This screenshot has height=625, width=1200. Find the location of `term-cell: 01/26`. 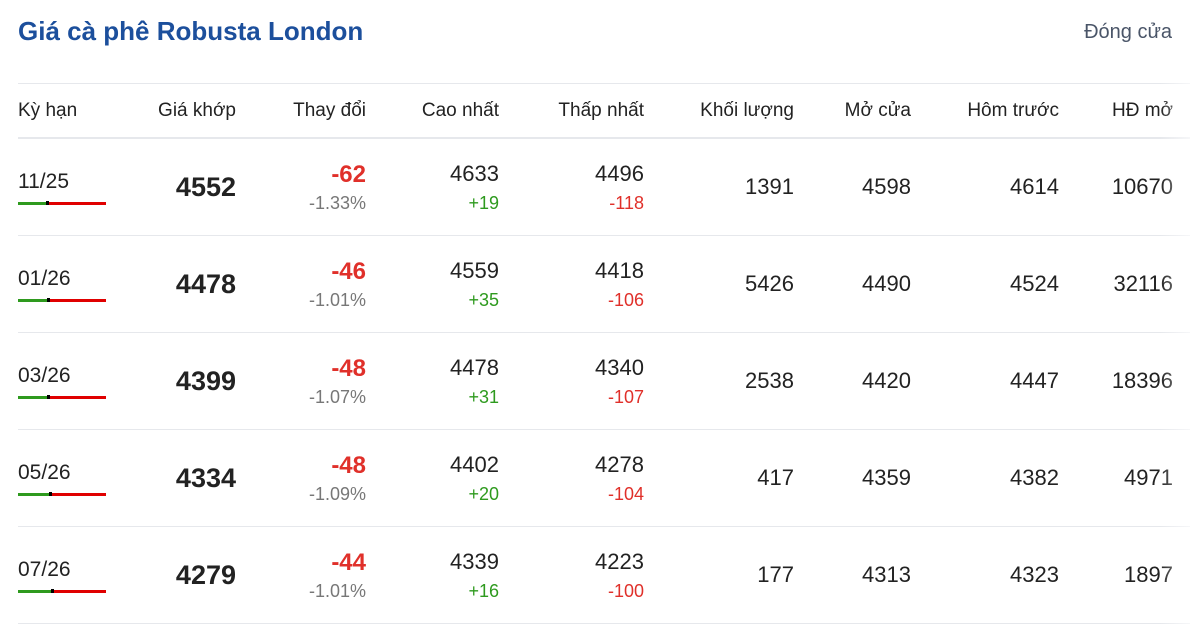

term-cell: 01/26 is located at coordinates (68, 284).